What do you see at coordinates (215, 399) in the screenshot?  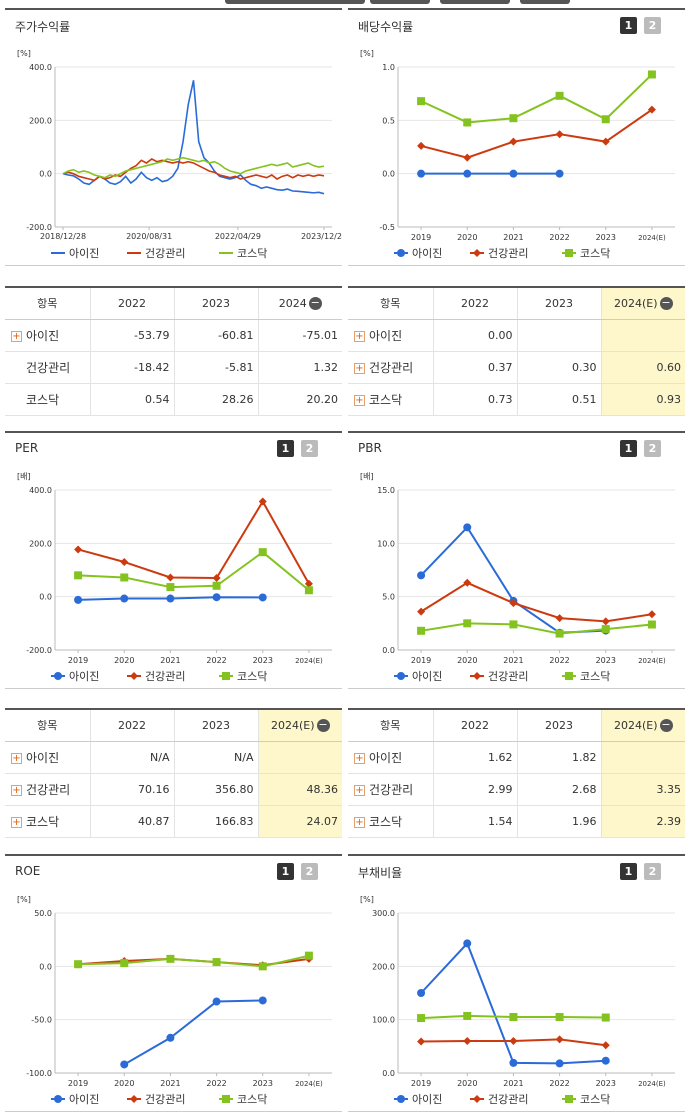 I see `table-cell: 28.26` at bounding box center [215, 399].